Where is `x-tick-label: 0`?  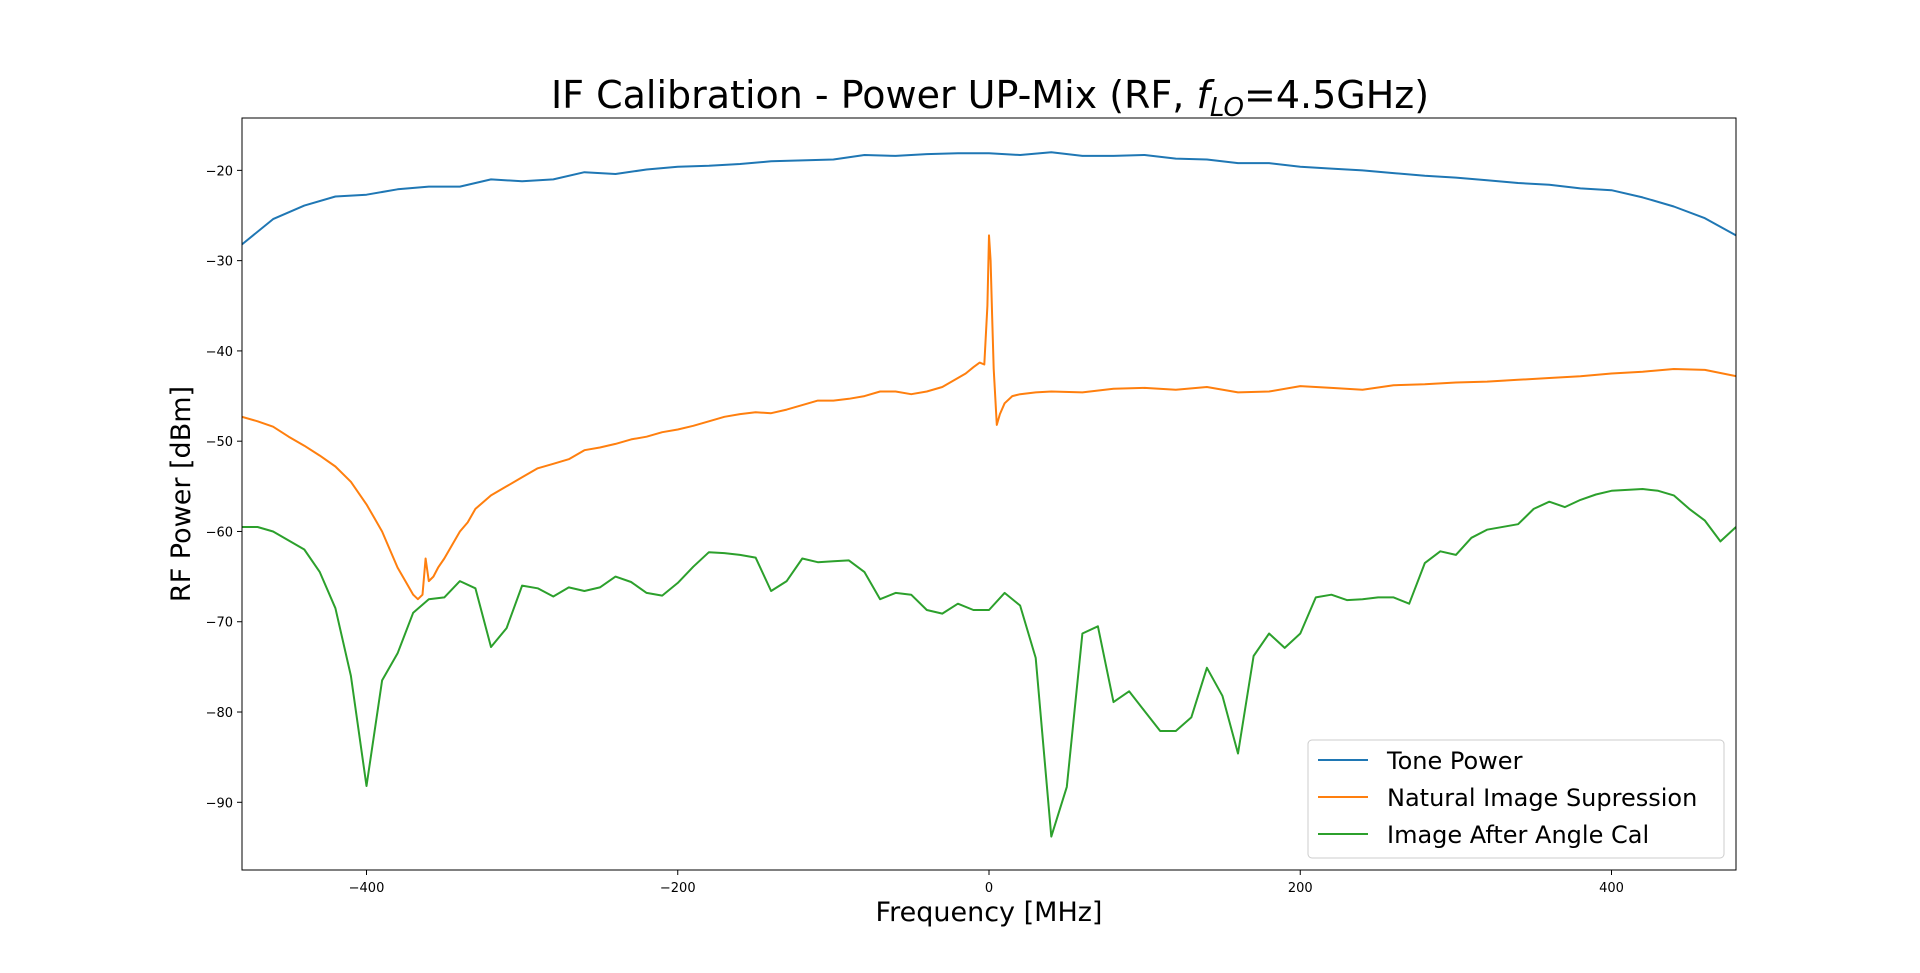
x-tick-label: 0 is located at coordinates (989, 888).